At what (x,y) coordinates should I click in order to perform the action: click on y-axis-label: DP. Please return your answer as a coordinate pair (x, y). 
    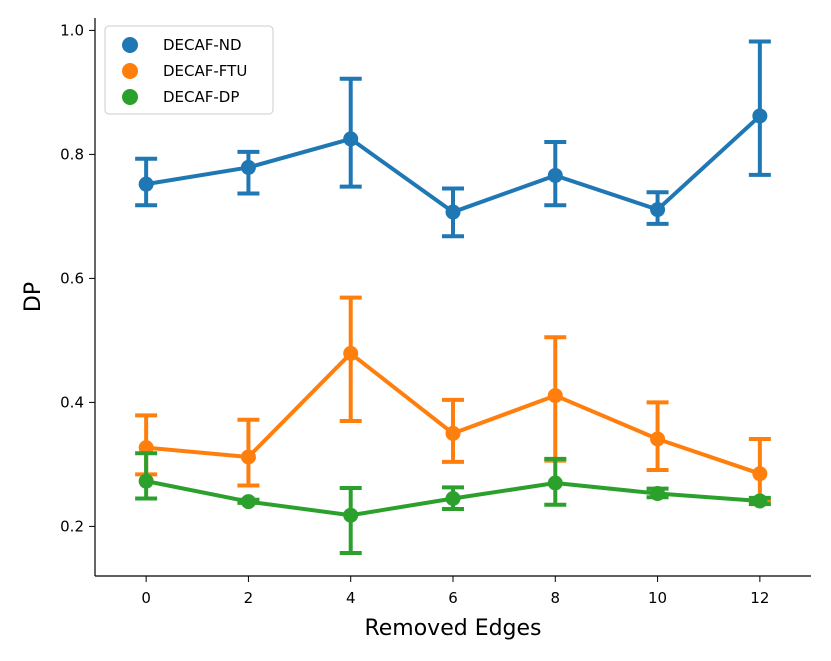
    Looking at the image, I should click on (33, 297).